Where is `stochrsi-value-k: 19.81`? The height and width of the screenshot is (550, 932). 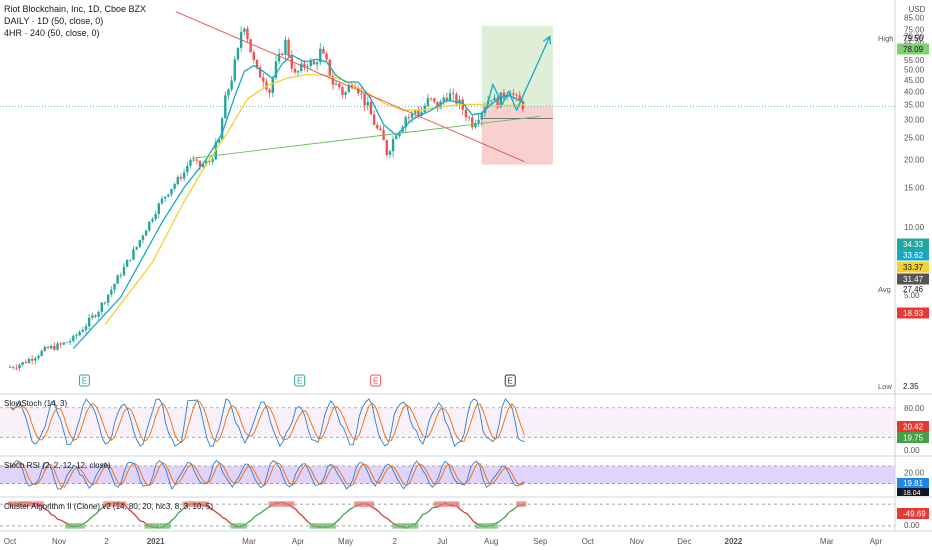 stochrsi-value-k: 19.81 is located at coordinates (913, 483).